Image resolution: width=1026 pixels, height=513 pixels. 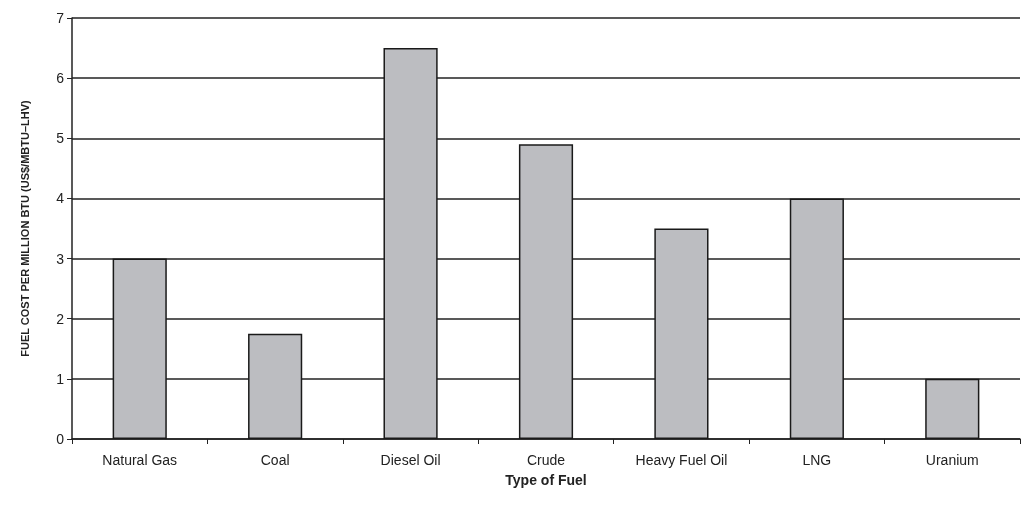 What do you see at coordinates (546, 480) in the screenshot?
I see `x-axis-title: Type of Fuel` at bounding box center [546, 480].